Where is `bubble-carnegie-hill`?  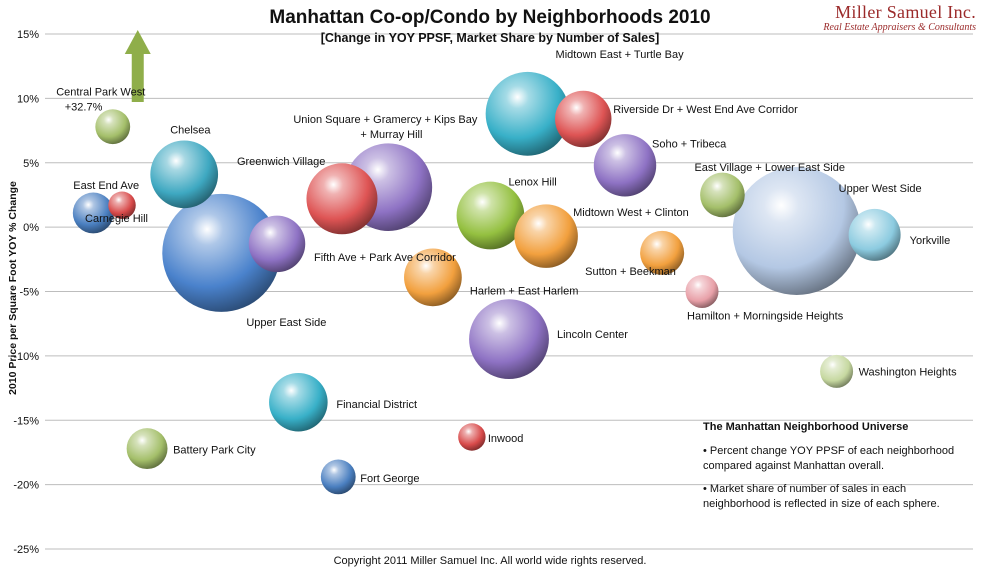
bubble-carnegie-hill is located at coordinates (122, 205).